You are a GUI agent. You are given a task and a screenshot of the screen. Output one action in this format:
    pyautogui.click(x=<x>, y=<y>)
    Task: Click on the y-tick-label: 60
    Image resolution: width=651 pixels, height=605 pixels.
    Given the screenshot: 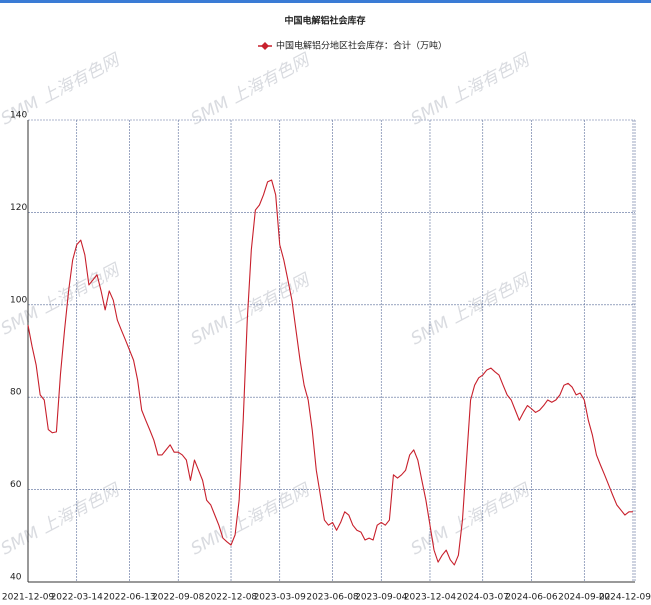 What is the action you would take?
    pyautogui.click(x=16, y=485)
    